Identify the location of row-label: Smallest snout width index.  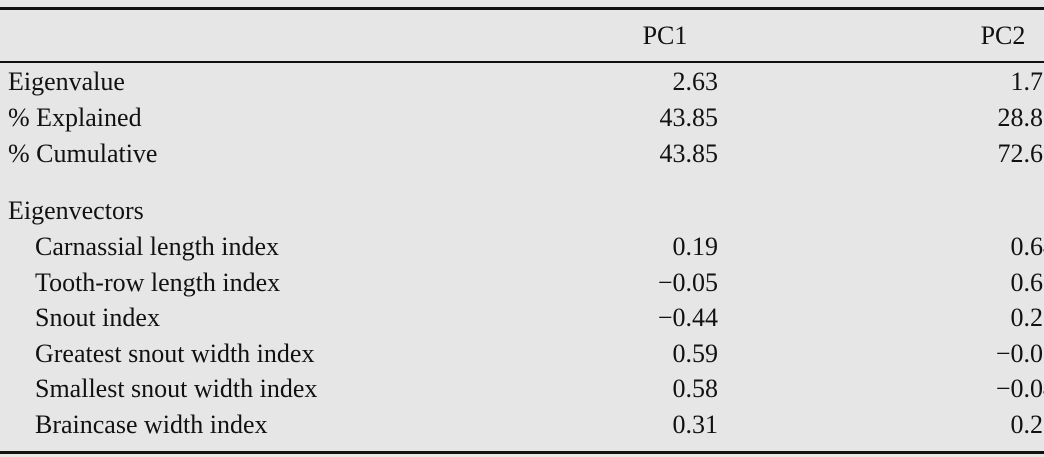
(176, 389).